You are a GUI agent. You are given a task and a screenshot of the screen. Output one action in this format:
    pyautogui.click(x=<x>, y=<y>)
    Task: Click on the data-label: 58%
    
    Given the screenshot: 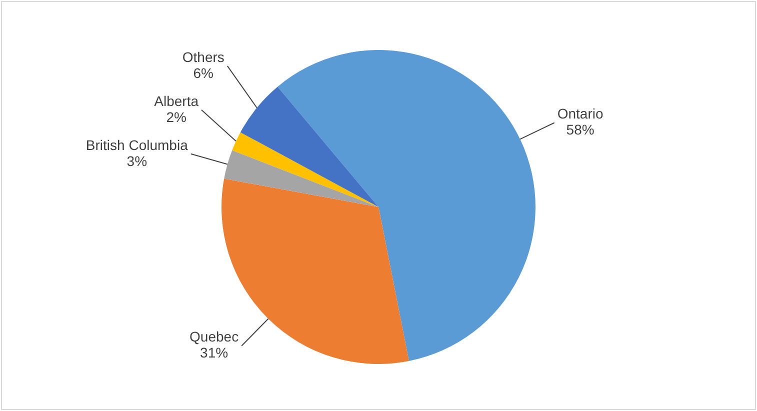 What is the action you would take?
    pyautogui.click(x=580, y=130)
    